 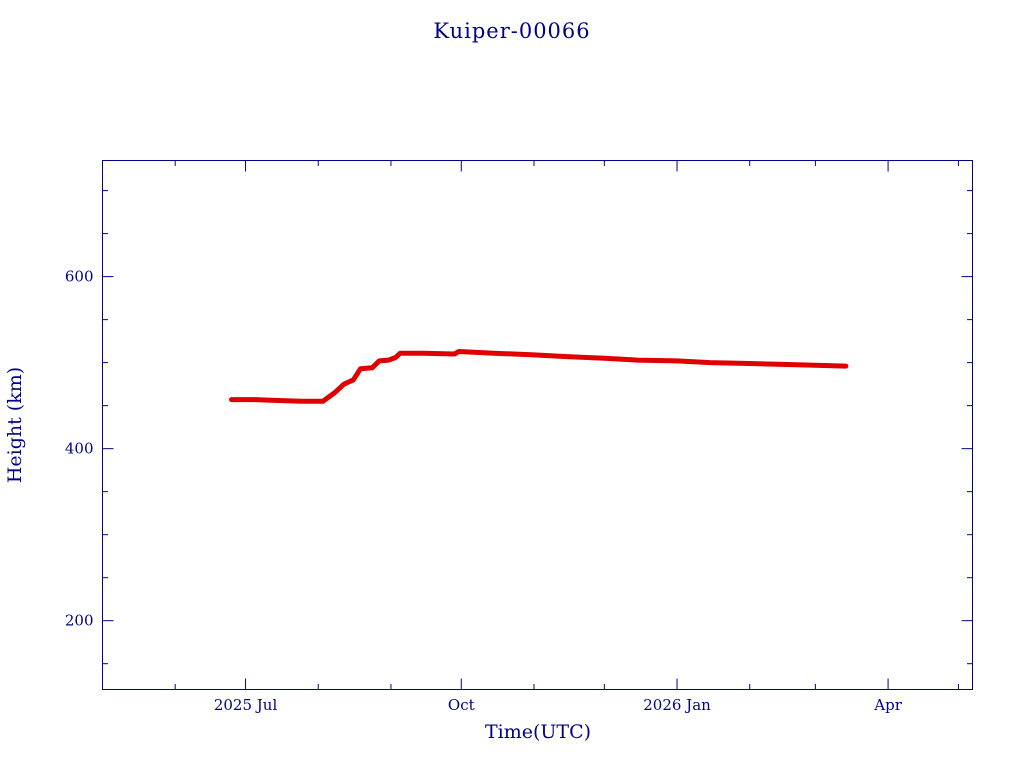 I want to click on x-tick-label: 2026 Jan, so click(x=677, y=705).